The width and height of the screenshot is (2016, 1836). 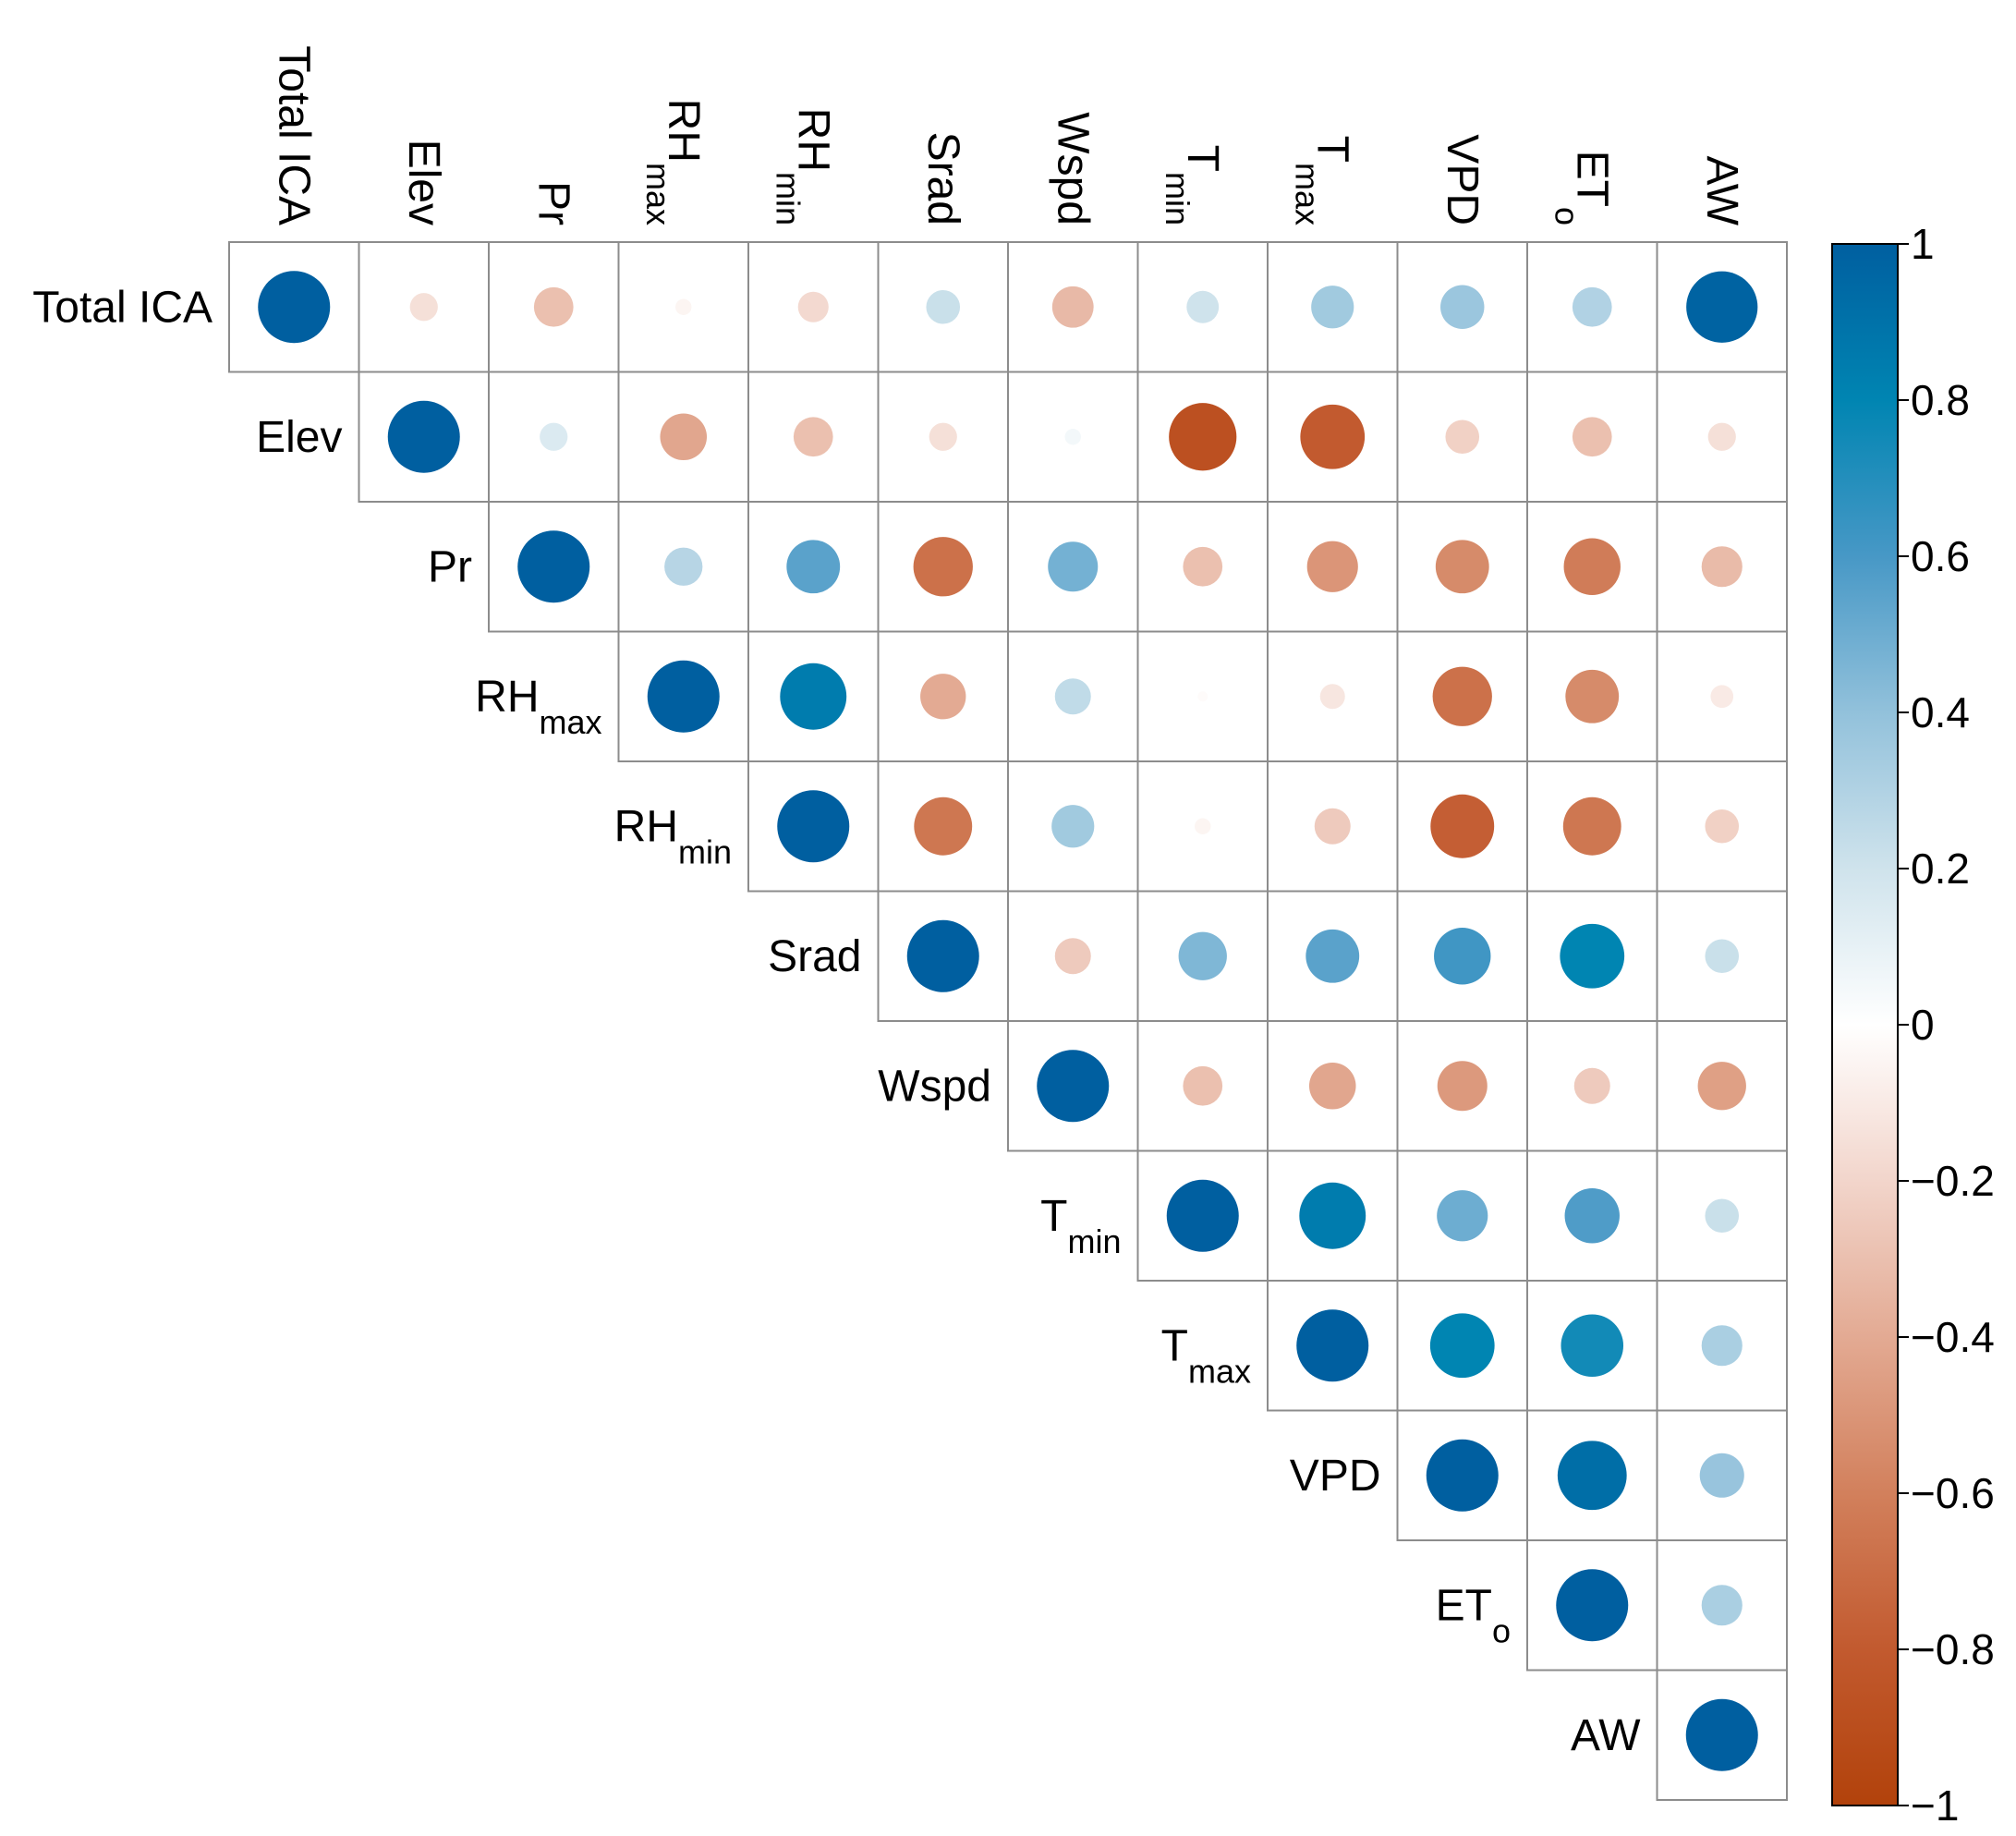 What do you see at coordinates (1203, 437) in the screenshot?
I see `corr-circle-elev-t-min` at bounding box center [1203, 437].